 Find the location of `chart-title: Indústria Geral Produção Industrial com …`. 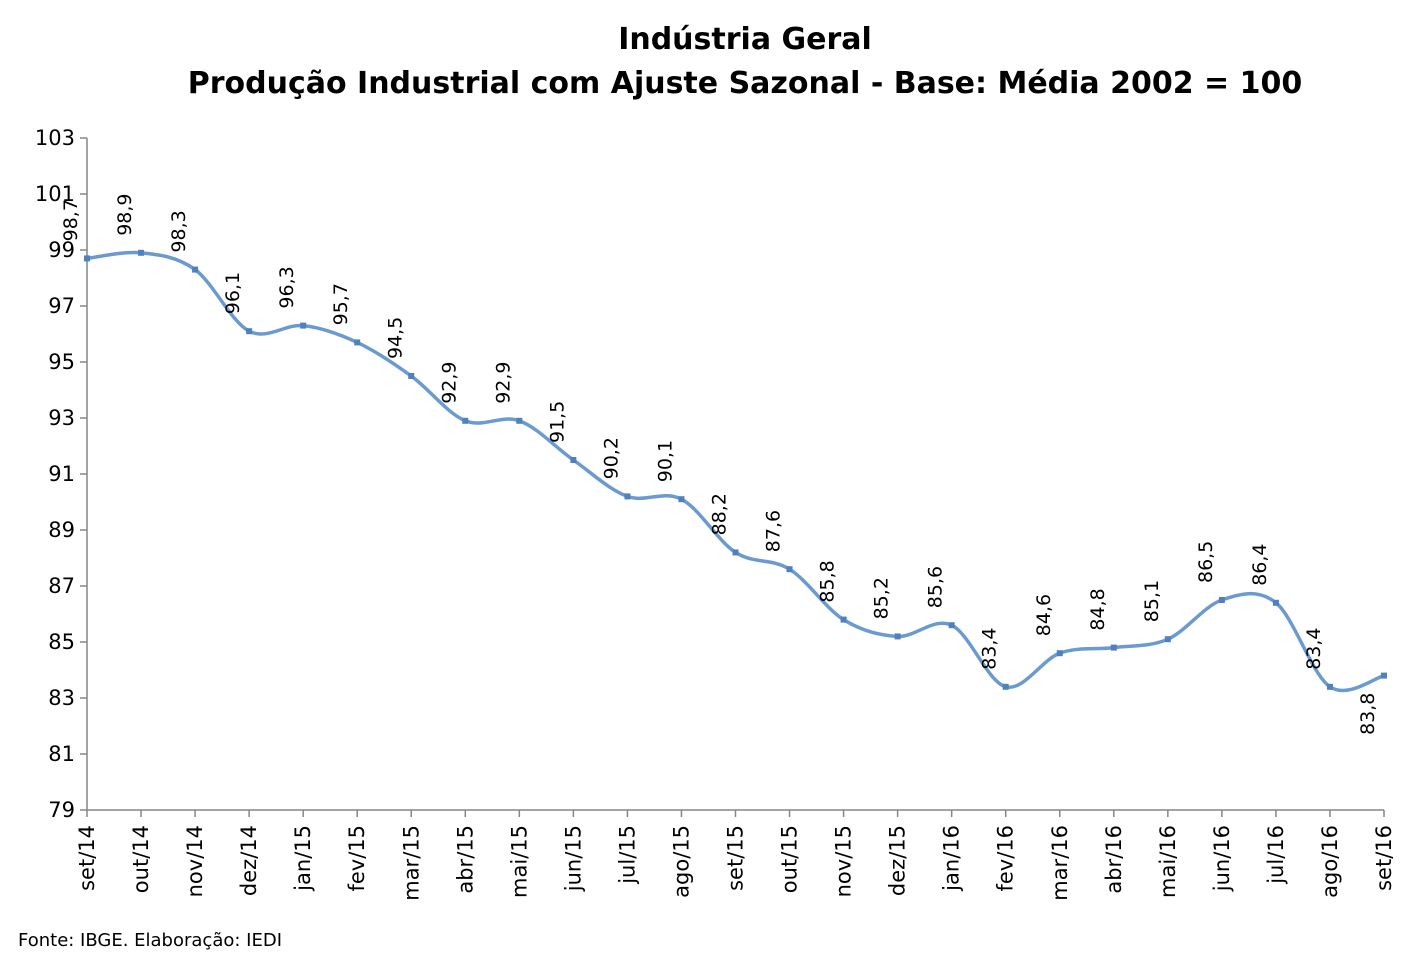

chart-title: Indústria Geral Produção Industrial com … is located at coordinates (701, 62).